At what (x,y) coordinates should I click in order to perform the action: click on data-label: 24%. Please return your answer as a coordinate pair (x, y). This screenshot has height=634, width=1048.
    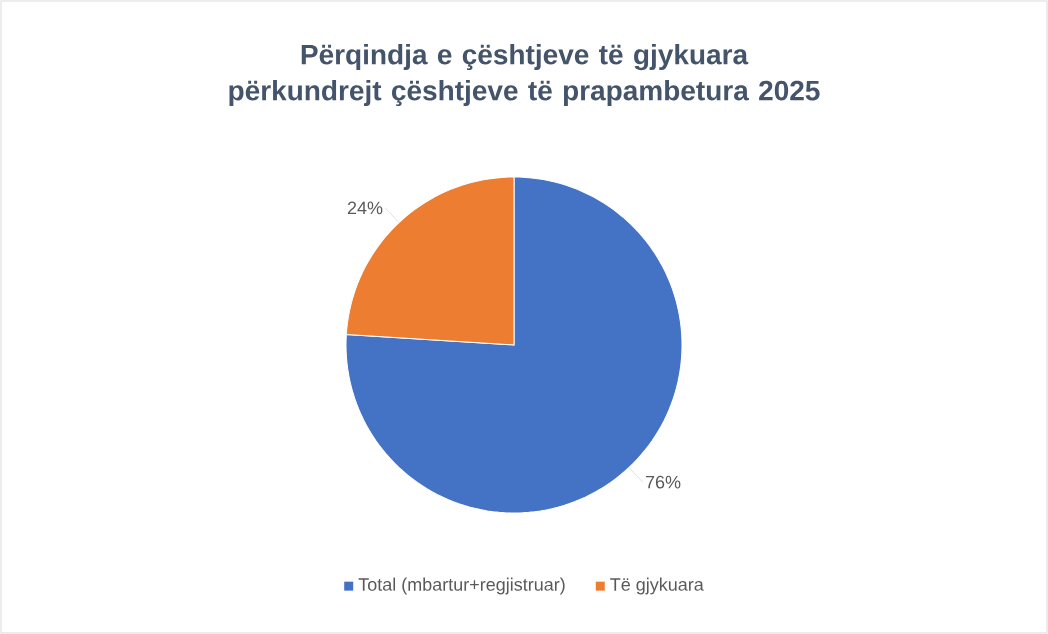
    Looking at the image, I should click on (365, 208).